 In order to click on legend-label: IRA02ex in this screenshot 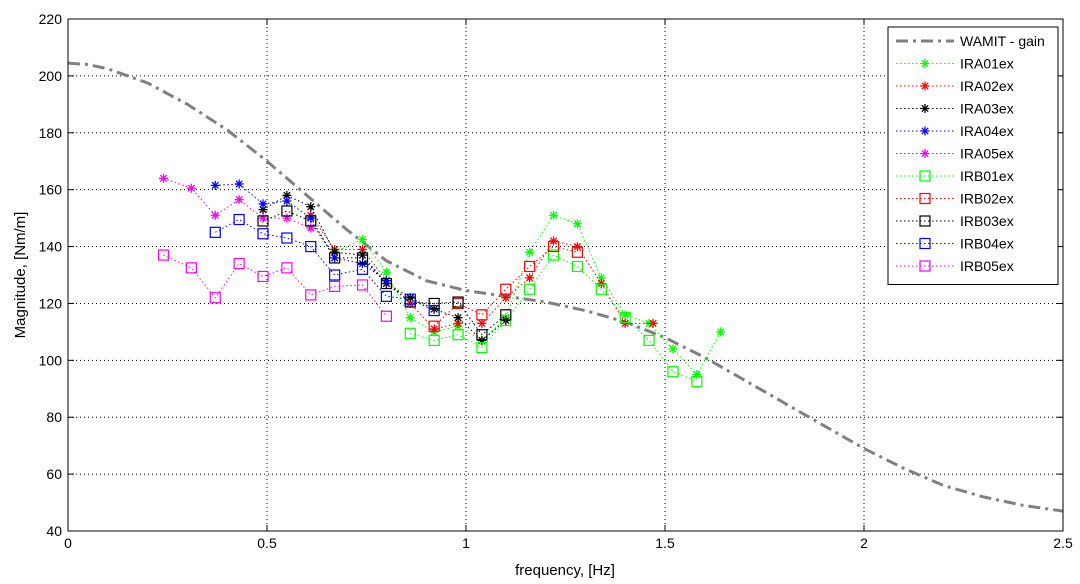, I will do `click(987, 86)`.